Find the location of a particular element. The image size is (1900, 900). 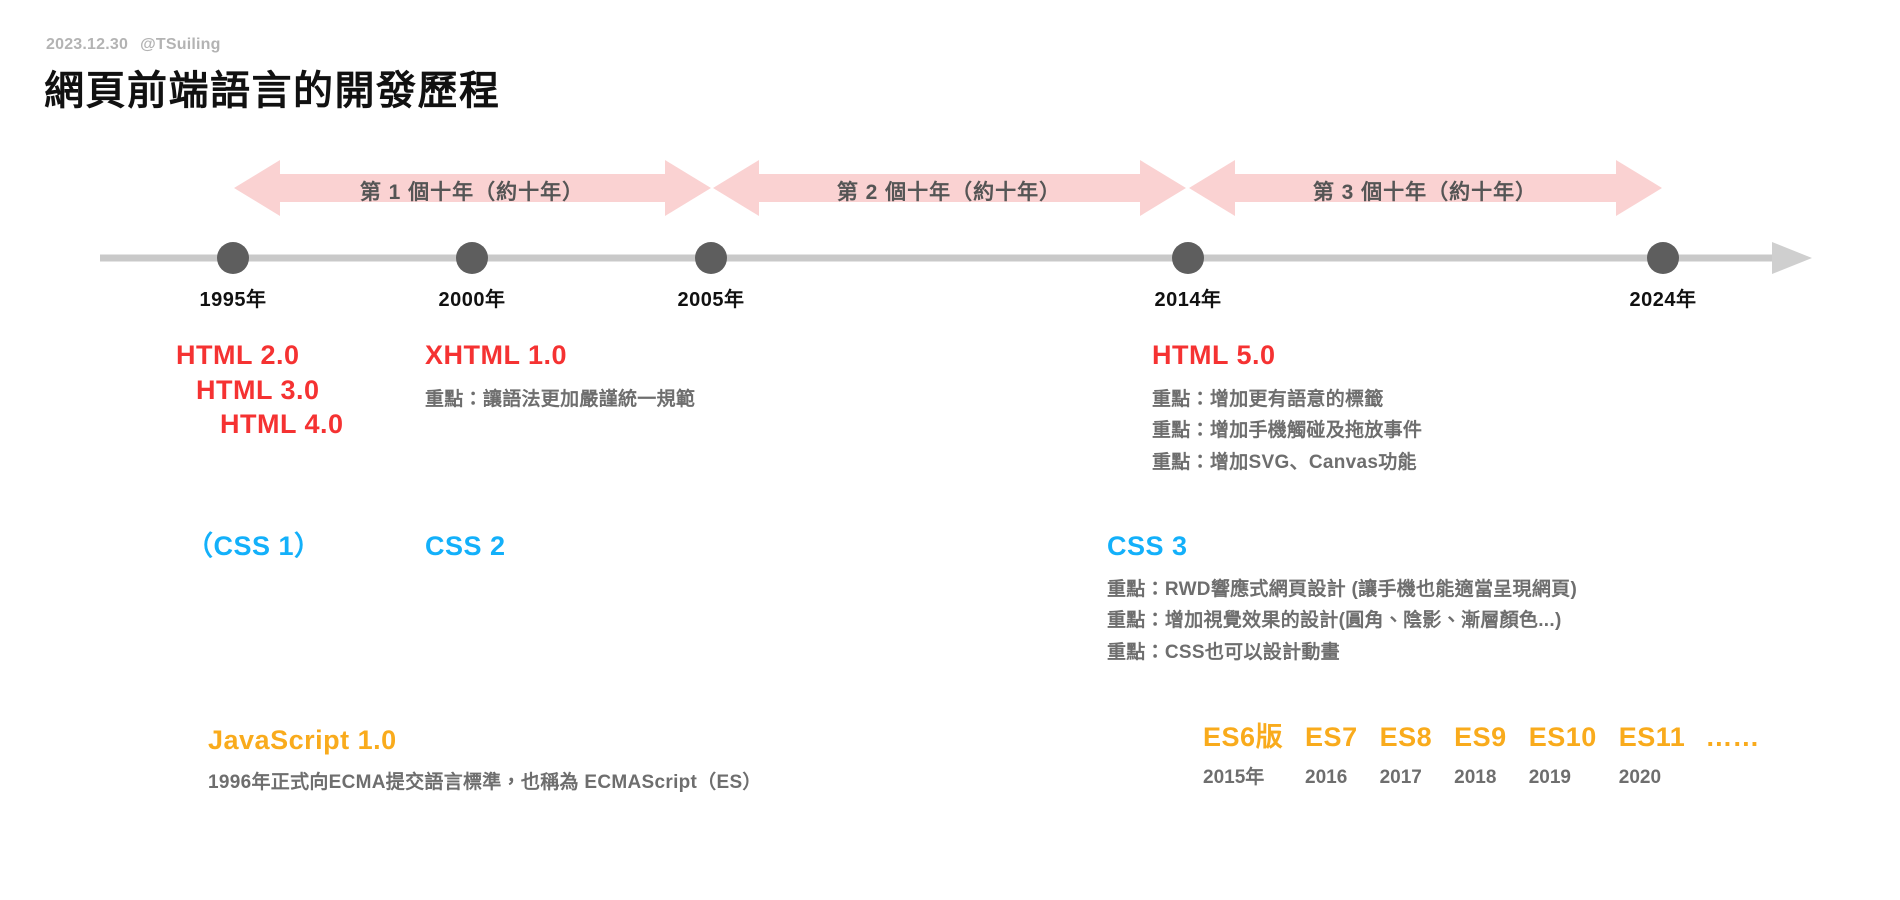

year-label-2014: 2014年 is located at coordinates (1188, 300).